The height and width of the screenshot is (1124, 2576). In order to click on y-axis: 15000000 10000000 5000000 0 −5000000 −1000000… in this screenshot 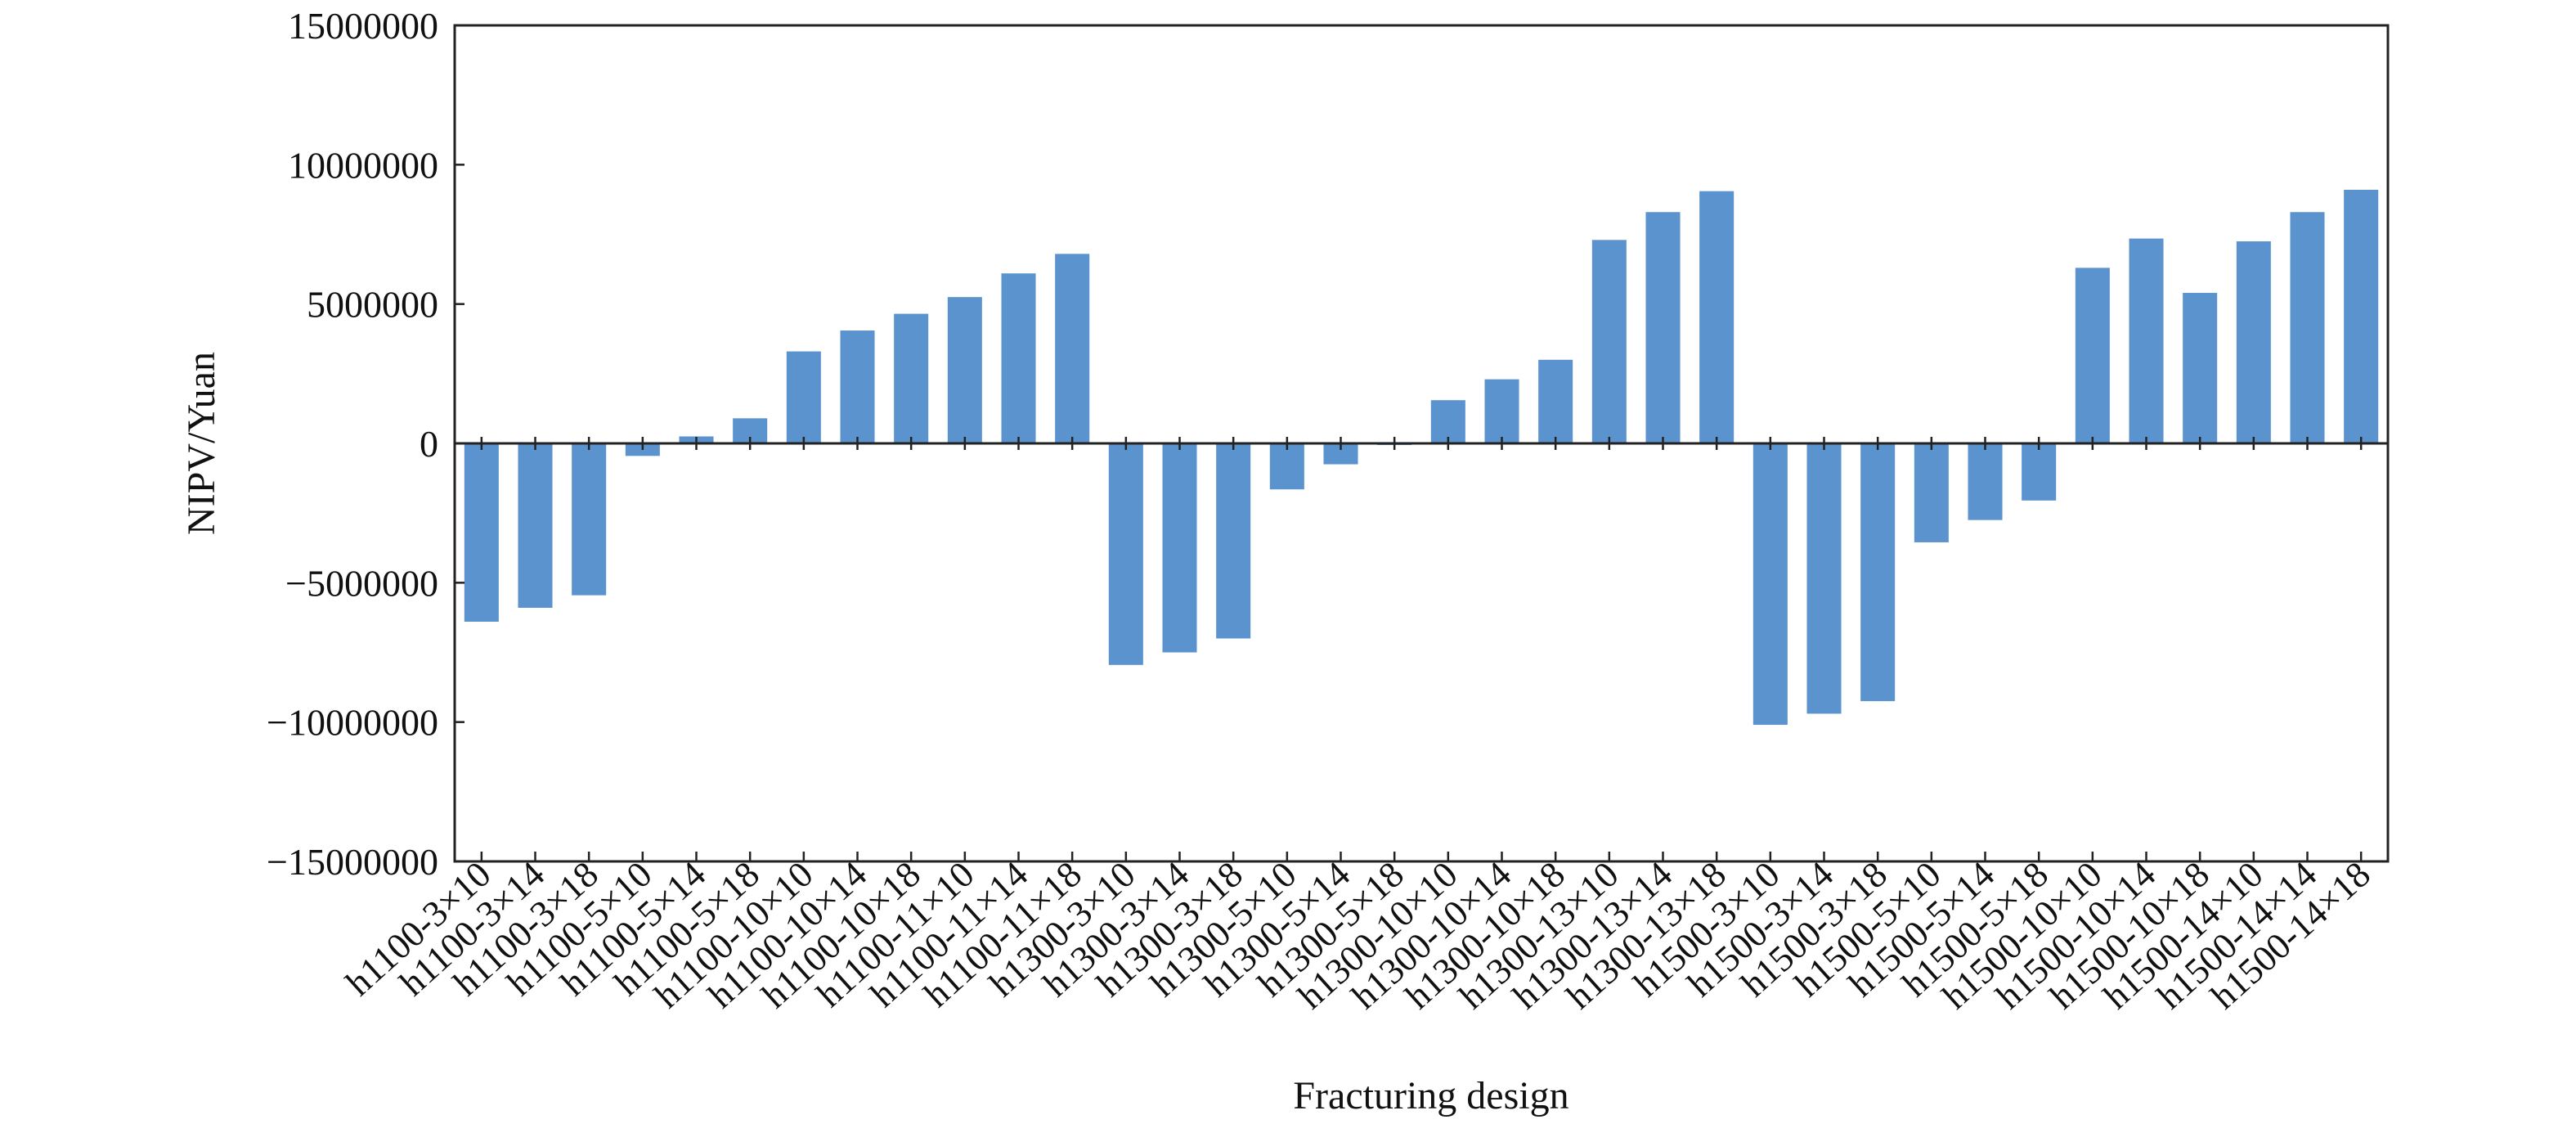, I will do `click(365, 444)`.